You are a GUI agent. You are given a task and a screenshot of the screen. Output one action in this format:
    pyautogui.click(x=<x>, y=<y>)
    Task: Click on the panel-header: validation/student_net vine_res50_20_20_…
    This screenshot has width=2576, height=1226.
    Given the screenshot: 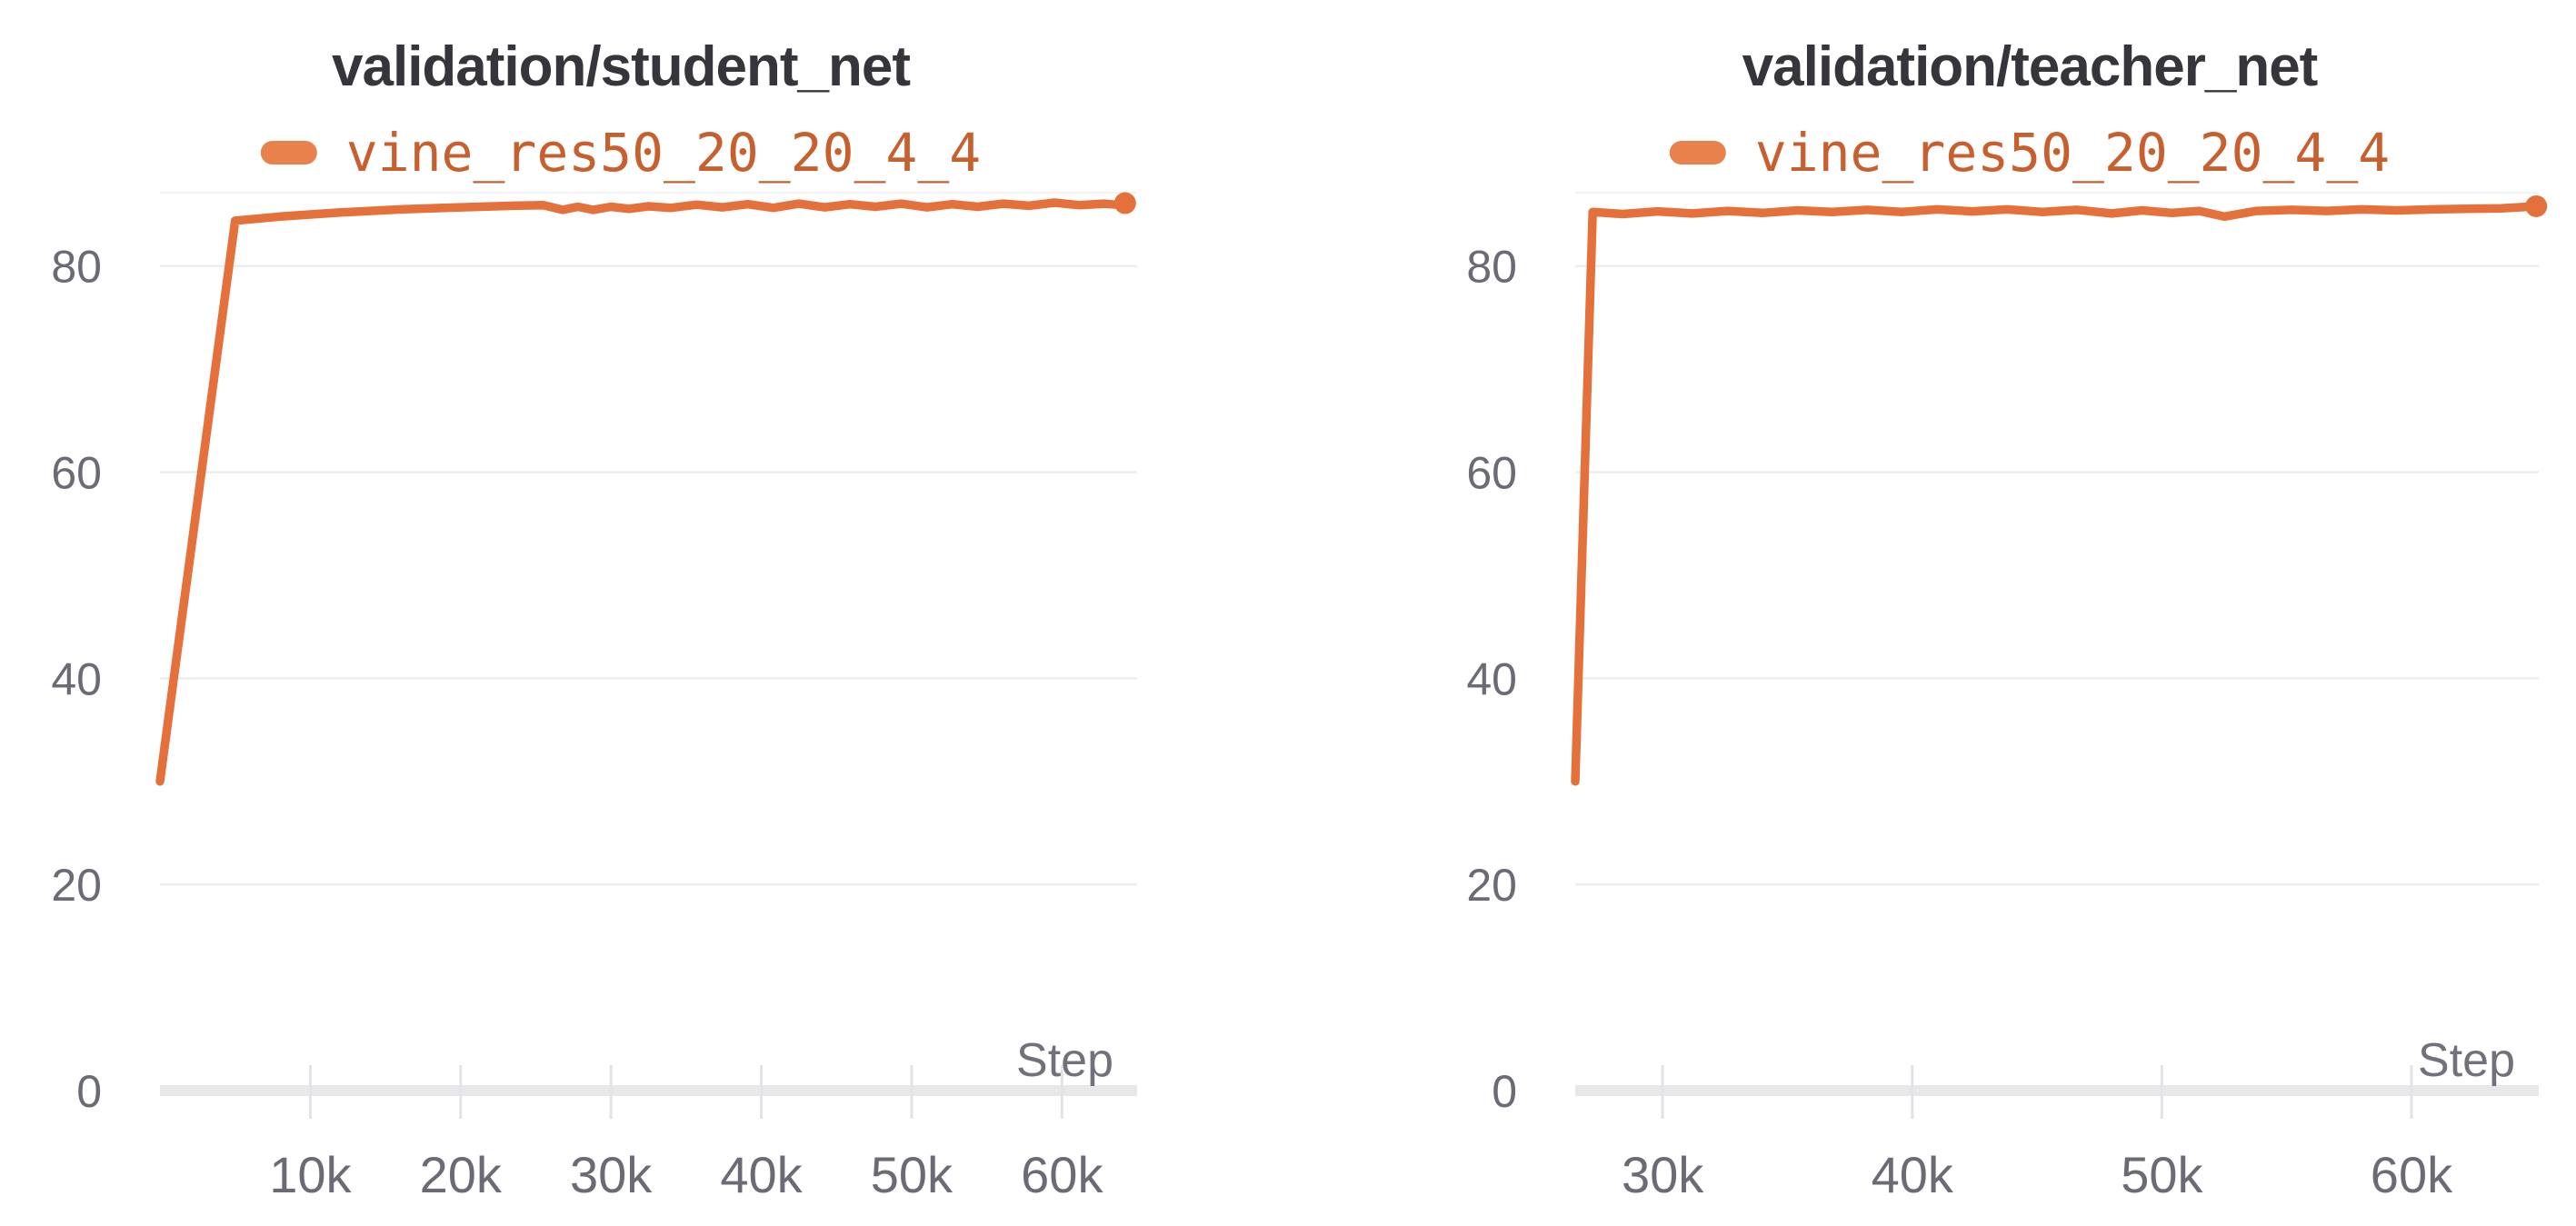 What is the action you would take?
    pyautogui.click(x=621, y=107)
    